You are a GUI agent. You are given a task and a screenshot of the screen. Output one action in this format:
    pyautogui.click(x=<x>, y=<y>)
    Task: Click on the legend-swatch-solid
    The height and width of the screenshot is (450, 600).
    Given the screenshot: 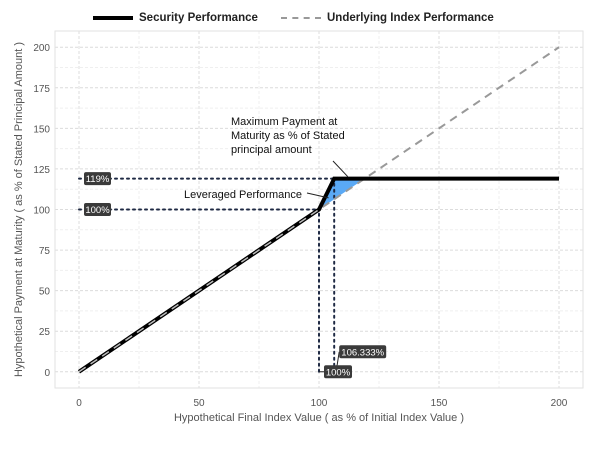 What is the action you would take?
    pyautogui.click(x=113, y=18)
    